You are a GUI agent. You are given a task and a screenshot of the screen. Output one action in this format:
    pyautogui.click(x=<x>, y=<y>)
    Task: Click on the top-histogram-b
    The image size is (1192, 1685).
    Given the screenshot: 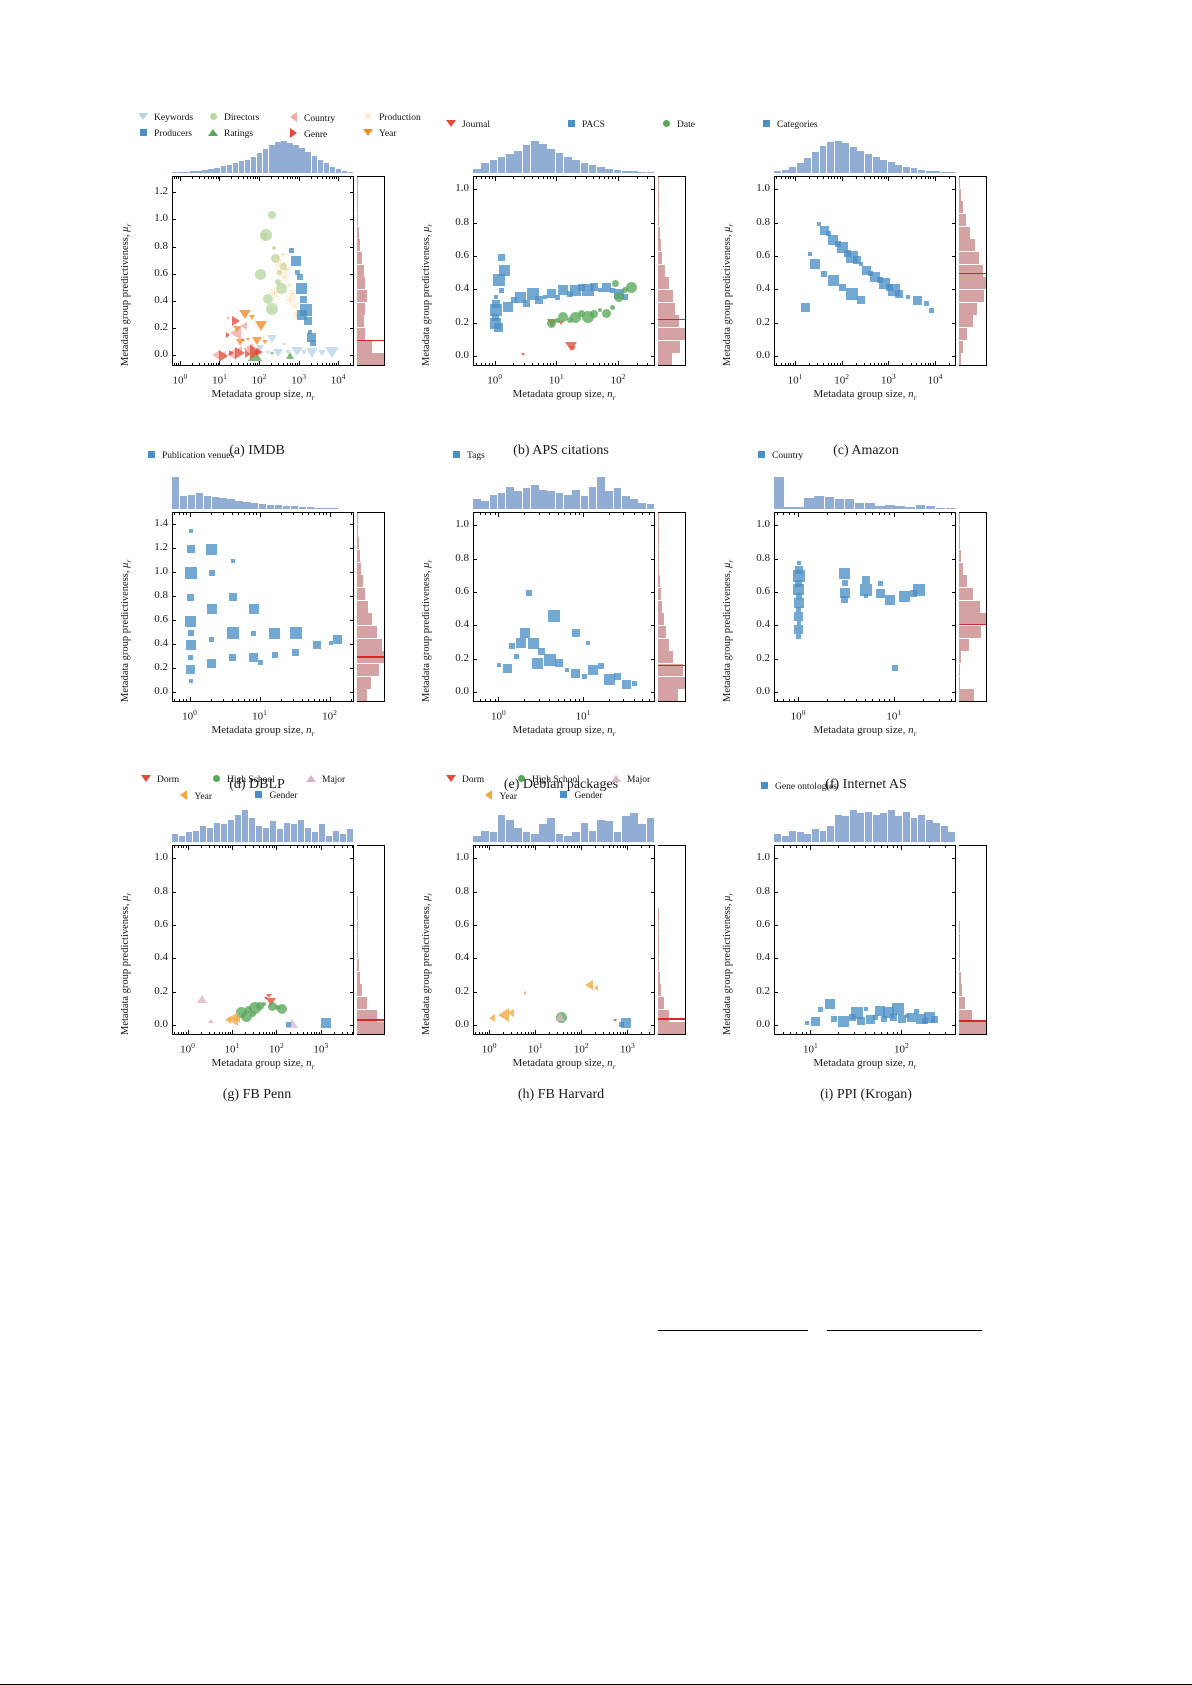 What is the action you would take?
    pyautogui.click(x=564, y=157)
    